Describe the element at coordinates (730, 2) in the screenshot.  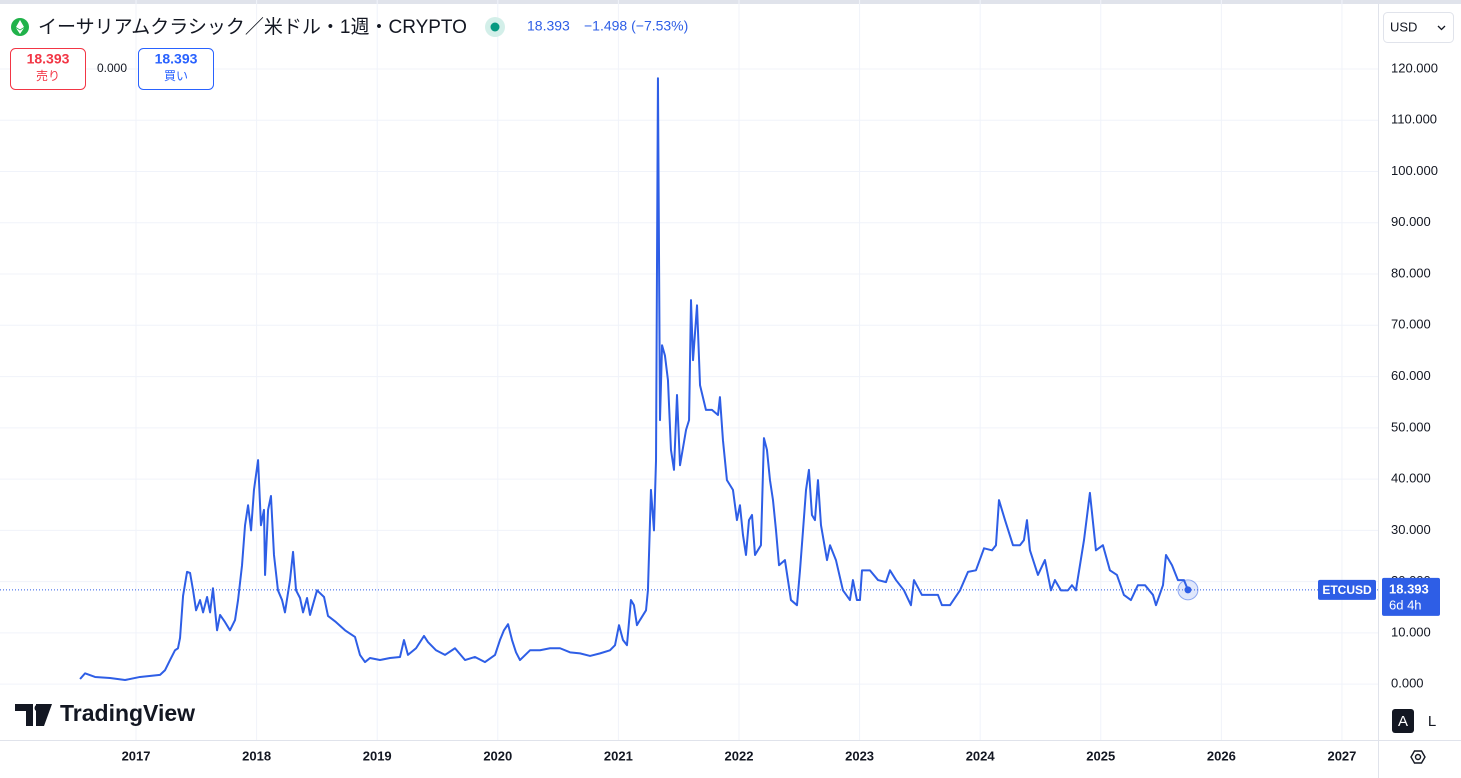
I see `top-border` at that location.